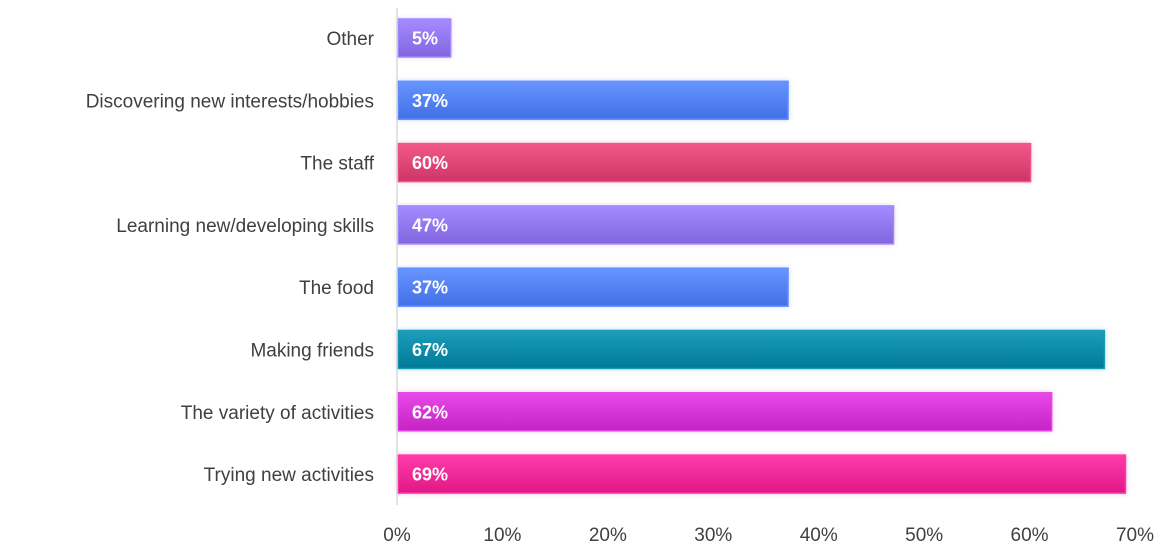 This screenshot has width=1168, height=546. What do you see at coordinates (713, 535) in the screenshot?
I see `x-tick-label: 30%` at bounding box center [713, 535].